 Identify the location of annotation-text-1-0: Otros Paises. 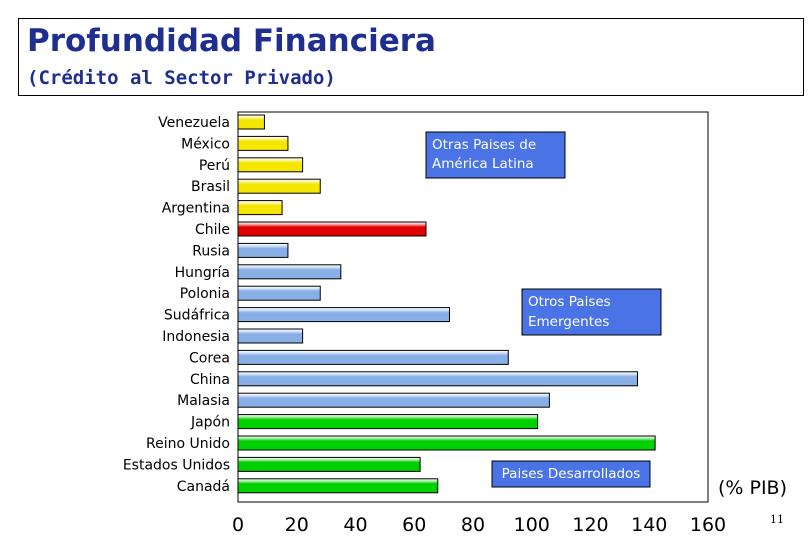
(569, 302).